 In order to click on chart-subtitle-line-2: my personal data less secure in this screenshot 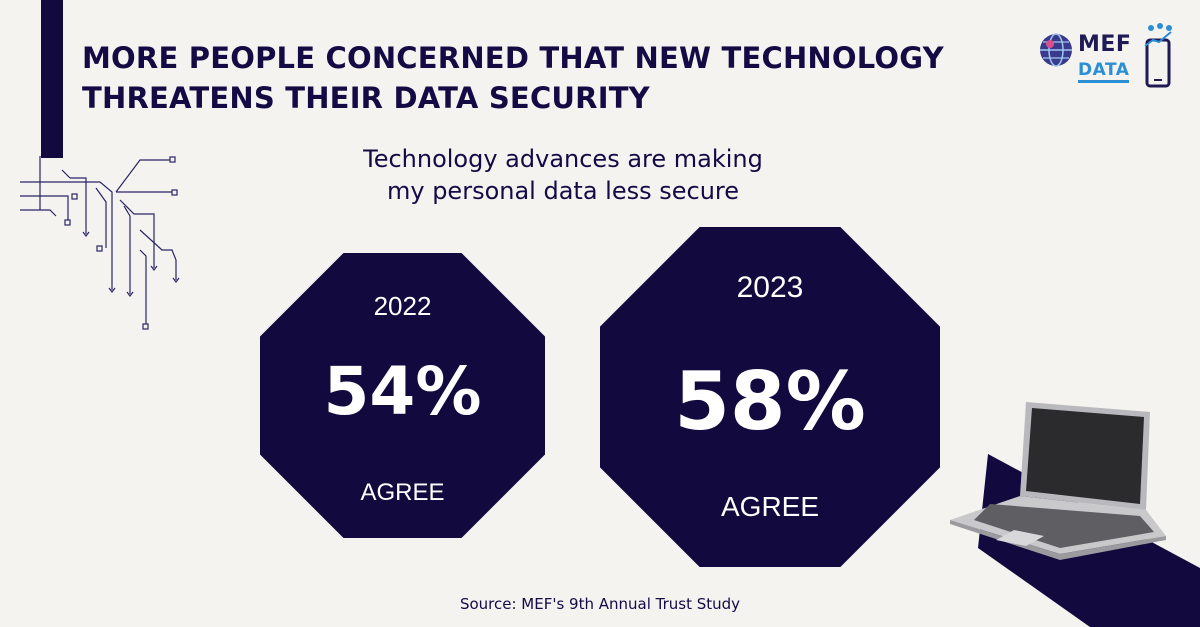, I will do `click(563, 191)`.